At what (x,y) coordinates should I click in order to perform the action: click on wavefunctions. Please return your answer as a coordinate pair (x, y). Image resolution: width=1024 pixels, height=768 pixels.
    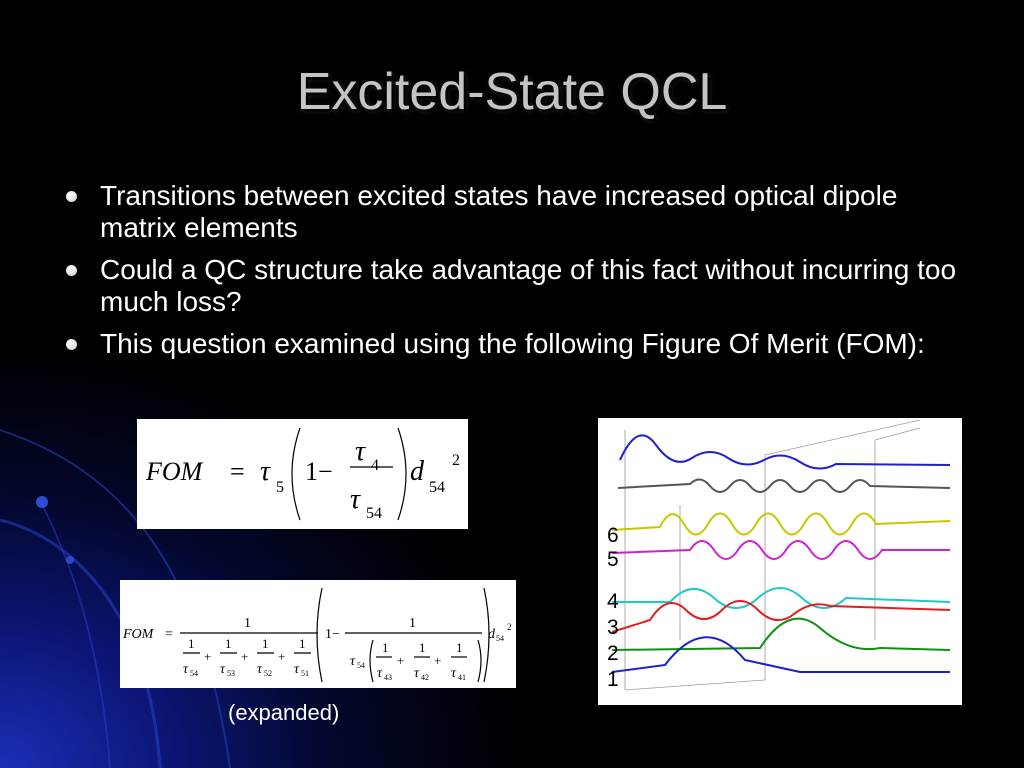
    Looking at the image, I should click on (781, 553).